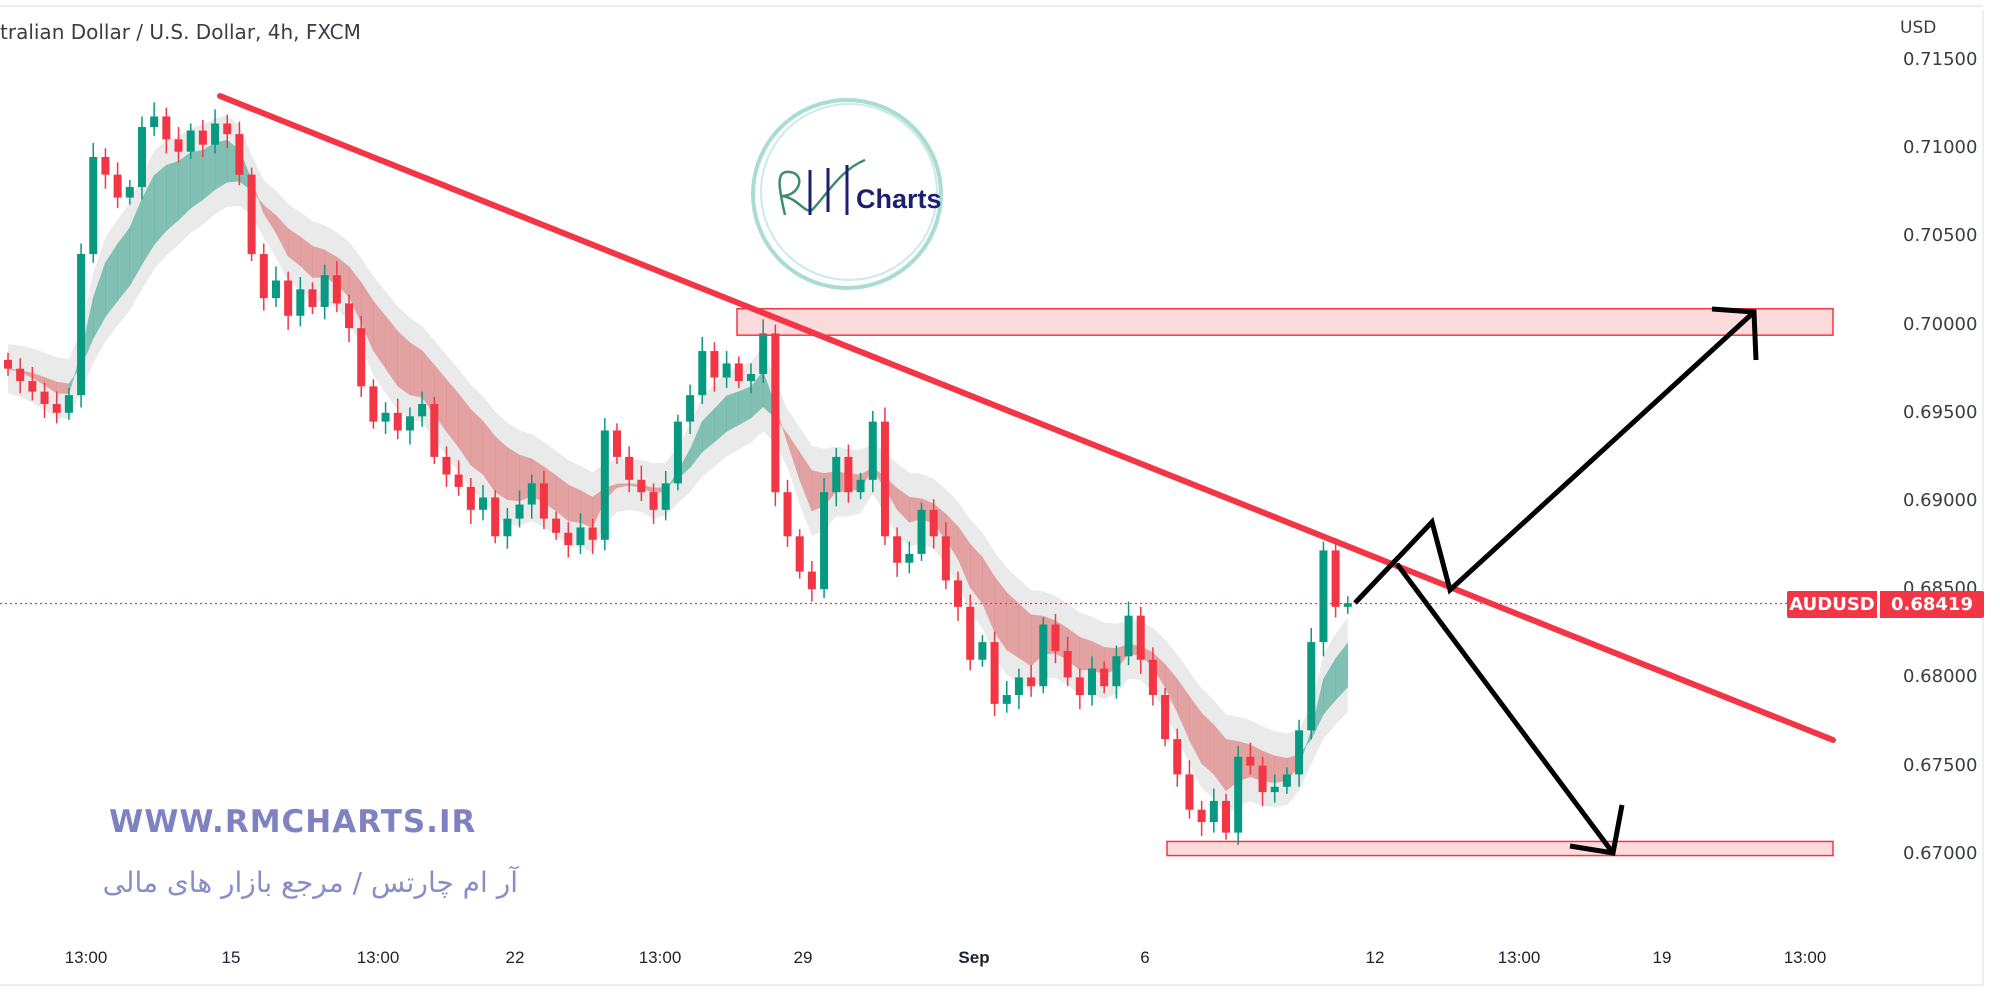  Describe the element at coordinates (1940, 324) in the screenshot. I see `price-tick: 0.70000` at that location.